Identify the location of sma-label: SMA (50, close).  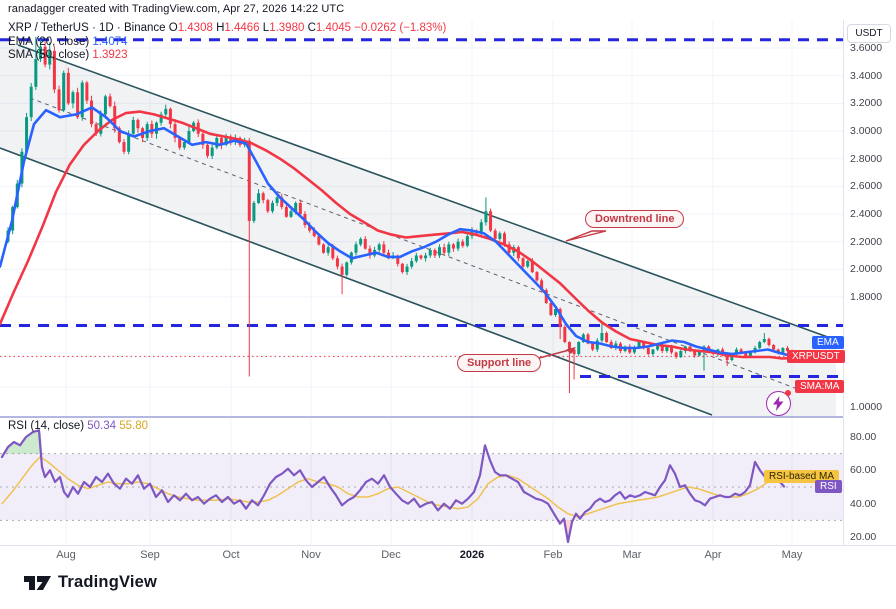
(49, 55).